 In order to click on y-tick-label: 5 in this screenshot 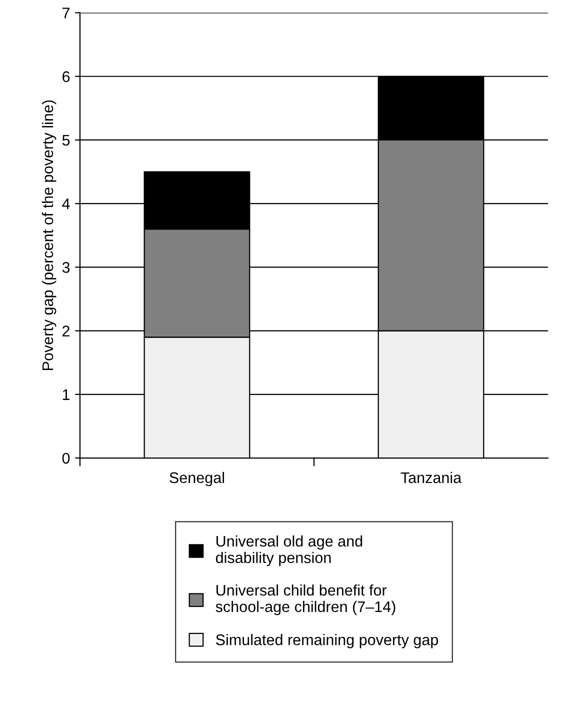, I will do `click(66, 140)`.